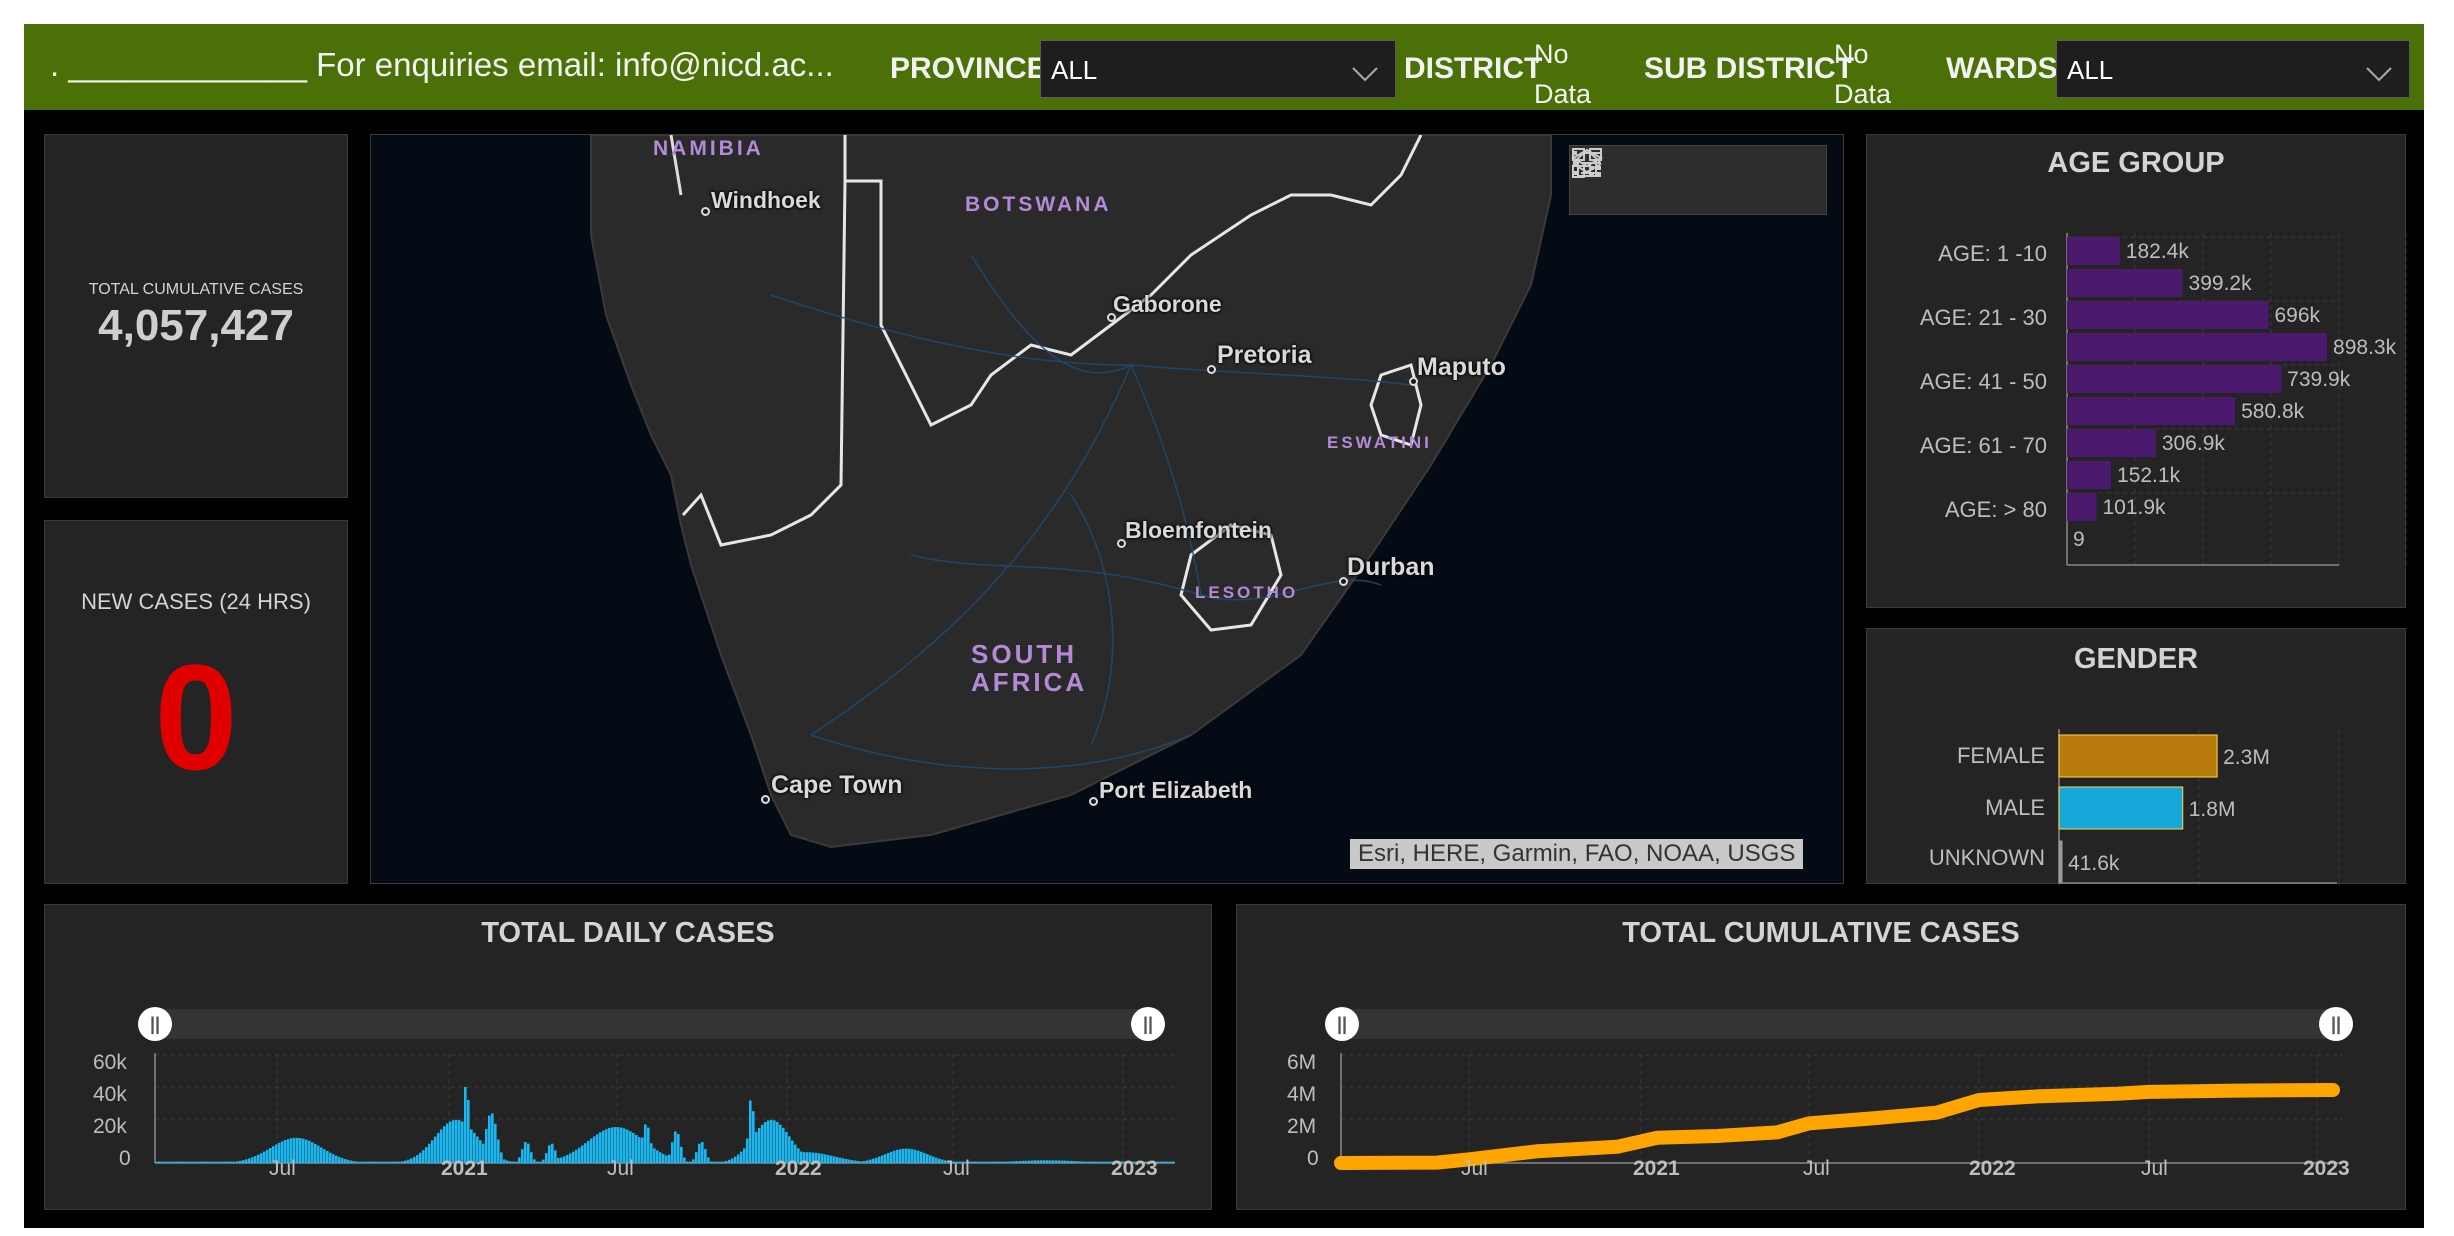 Image resolution: width=2454 pixels, height=1236 pixels. Describe the element at coordinates (2136, 756) in the screenshot. I see `gender-panel: GENDER 2.3M 1.8M 41.6k FEMALE MALE UNKNOWN` at that location.